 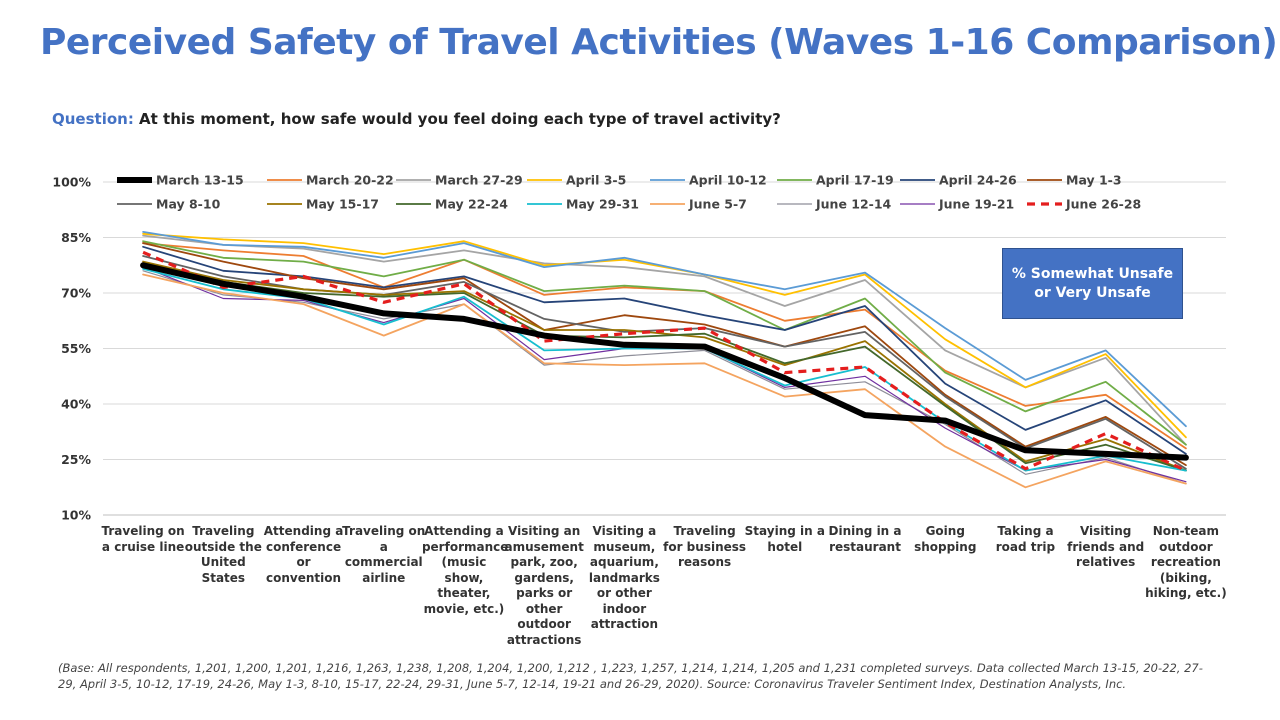 I want to click on legend-label: June 26-28, so click(x=1103, y=204).